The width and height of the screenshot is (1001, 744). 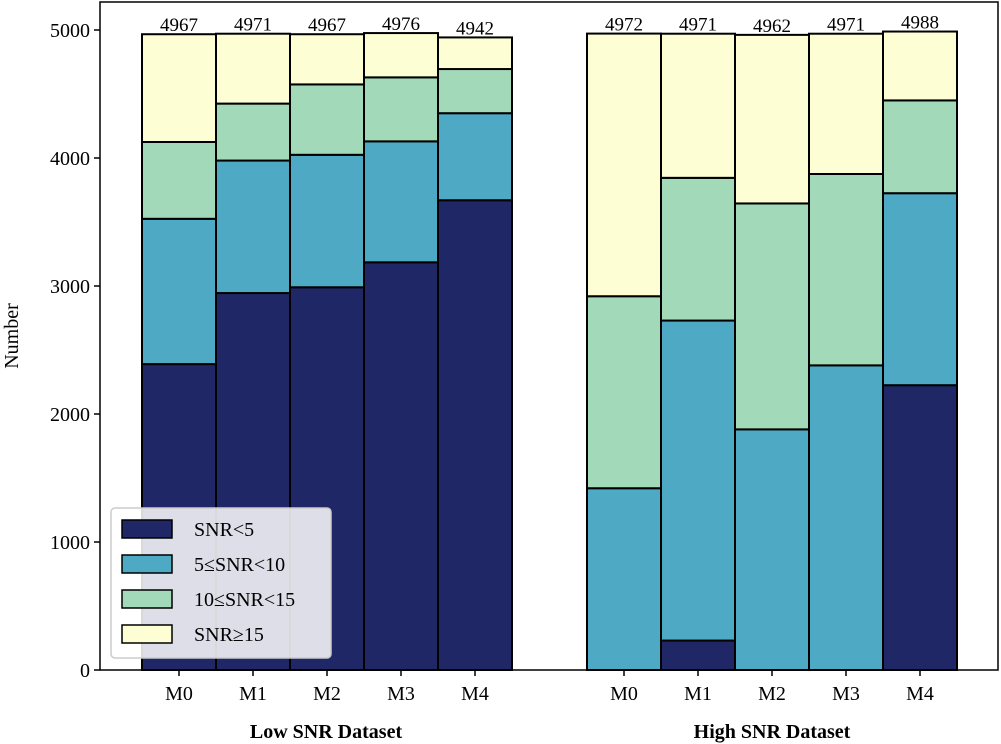 I want to click on legend-label-10lesnrlt15: 10≤SNR<15, so click(x=244, y=600).